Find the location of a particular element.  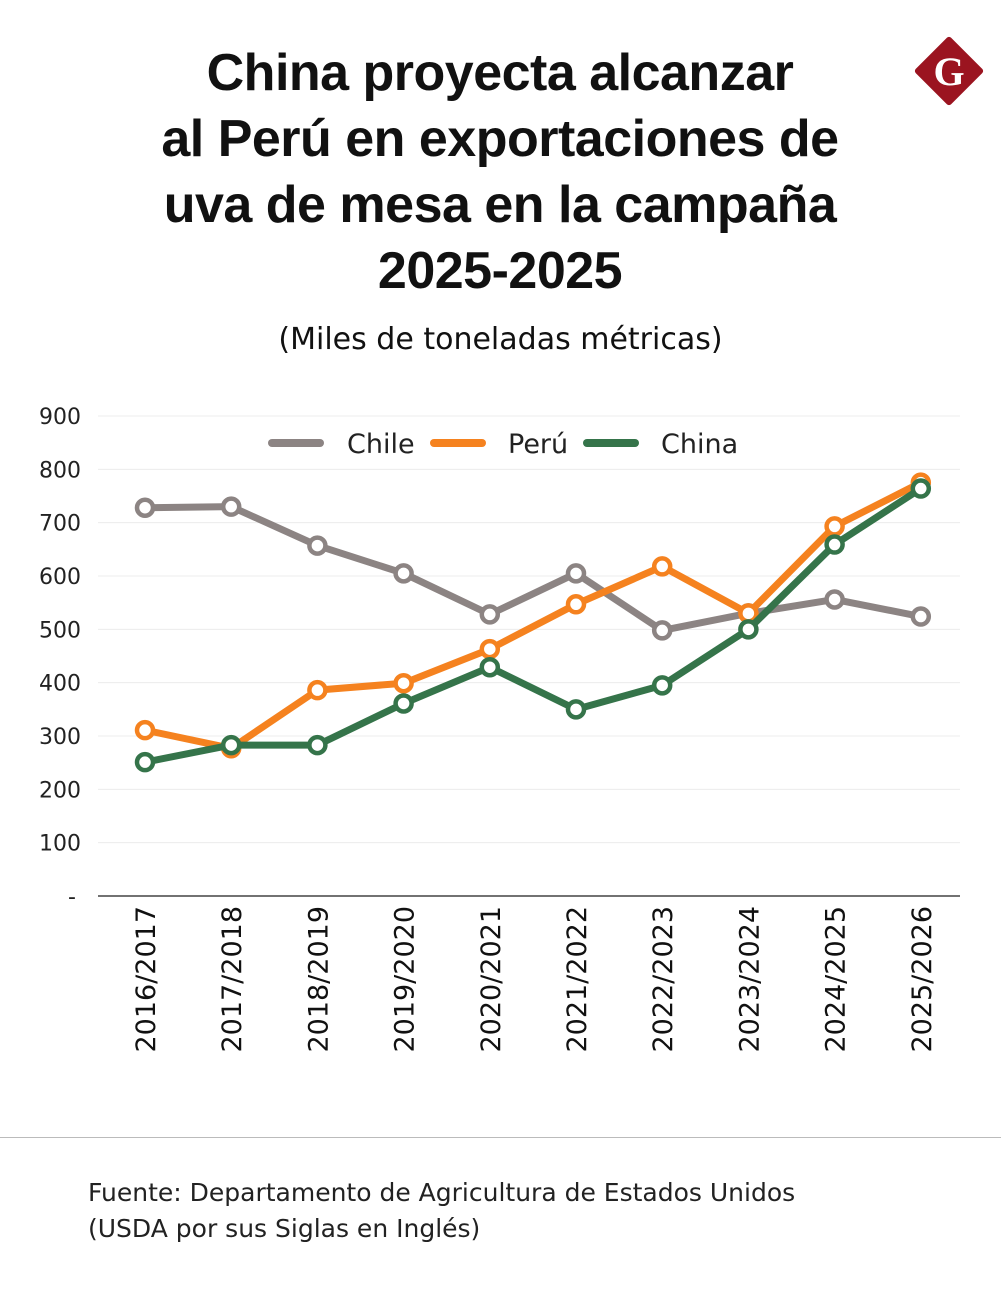

x-tick-label: 2020/2021 is located at coordinates (491, 979).